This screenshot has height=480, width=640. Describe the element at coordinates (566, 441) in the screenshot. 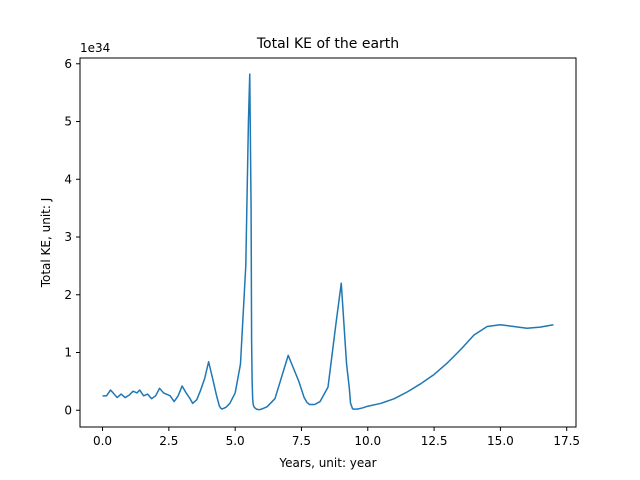

I see `x-tick-label: 17.5` at that location.